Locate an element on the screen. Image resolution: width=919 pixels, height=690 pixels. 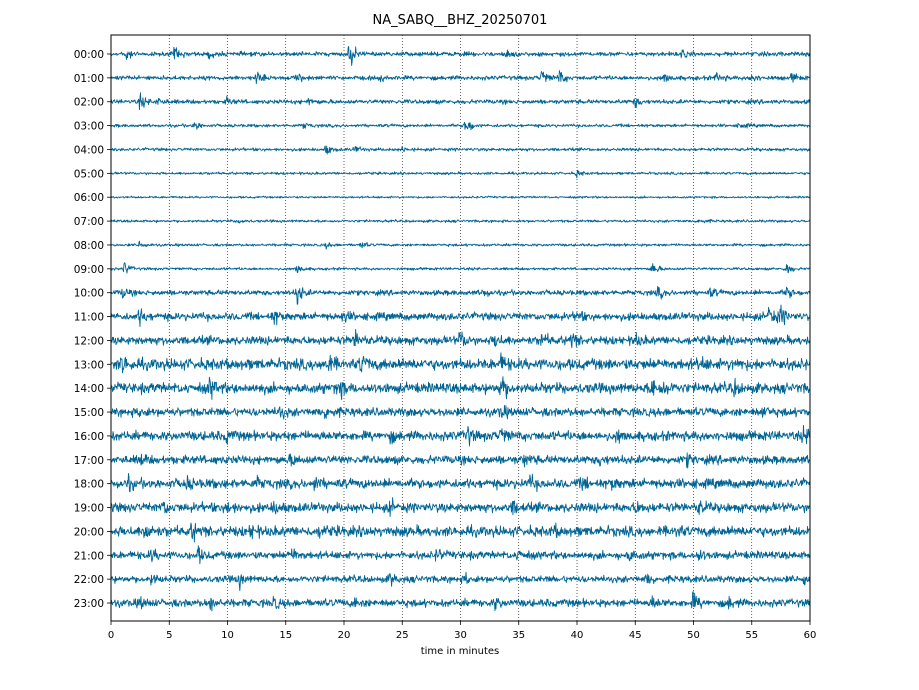
y-tick-label: 05:00 is located at coordinates (89, 174).